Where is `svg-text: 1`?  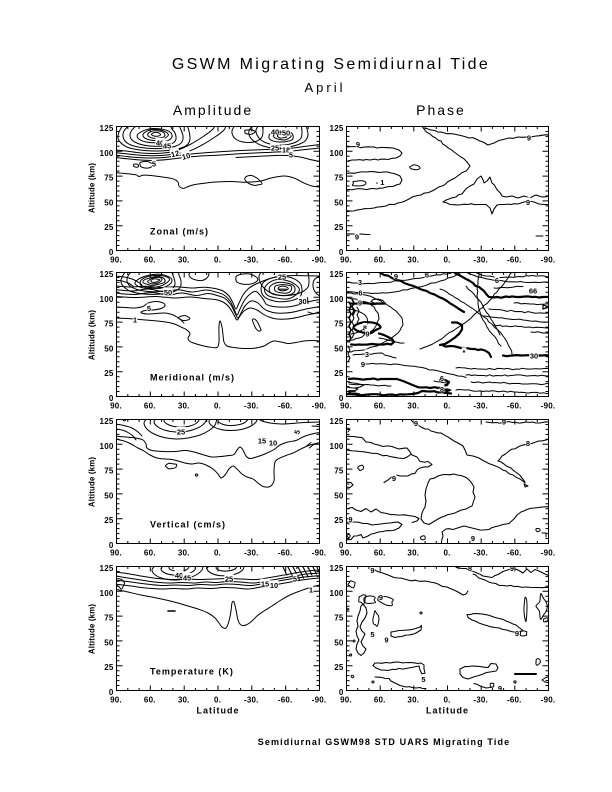 svg-text: 1 is located at coordinates (311, 589).